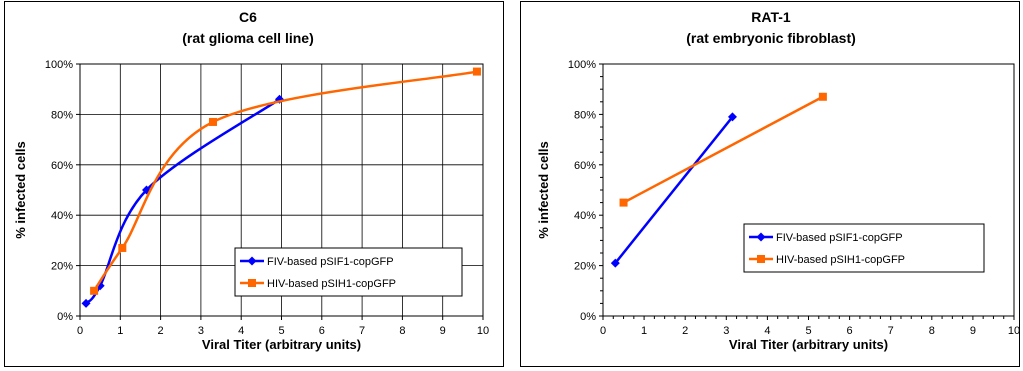  Describe the element at coordinates (771, 38) in the screenshot. I see `chart-subtitle: (rat embryonic fibroblast)` at that location.